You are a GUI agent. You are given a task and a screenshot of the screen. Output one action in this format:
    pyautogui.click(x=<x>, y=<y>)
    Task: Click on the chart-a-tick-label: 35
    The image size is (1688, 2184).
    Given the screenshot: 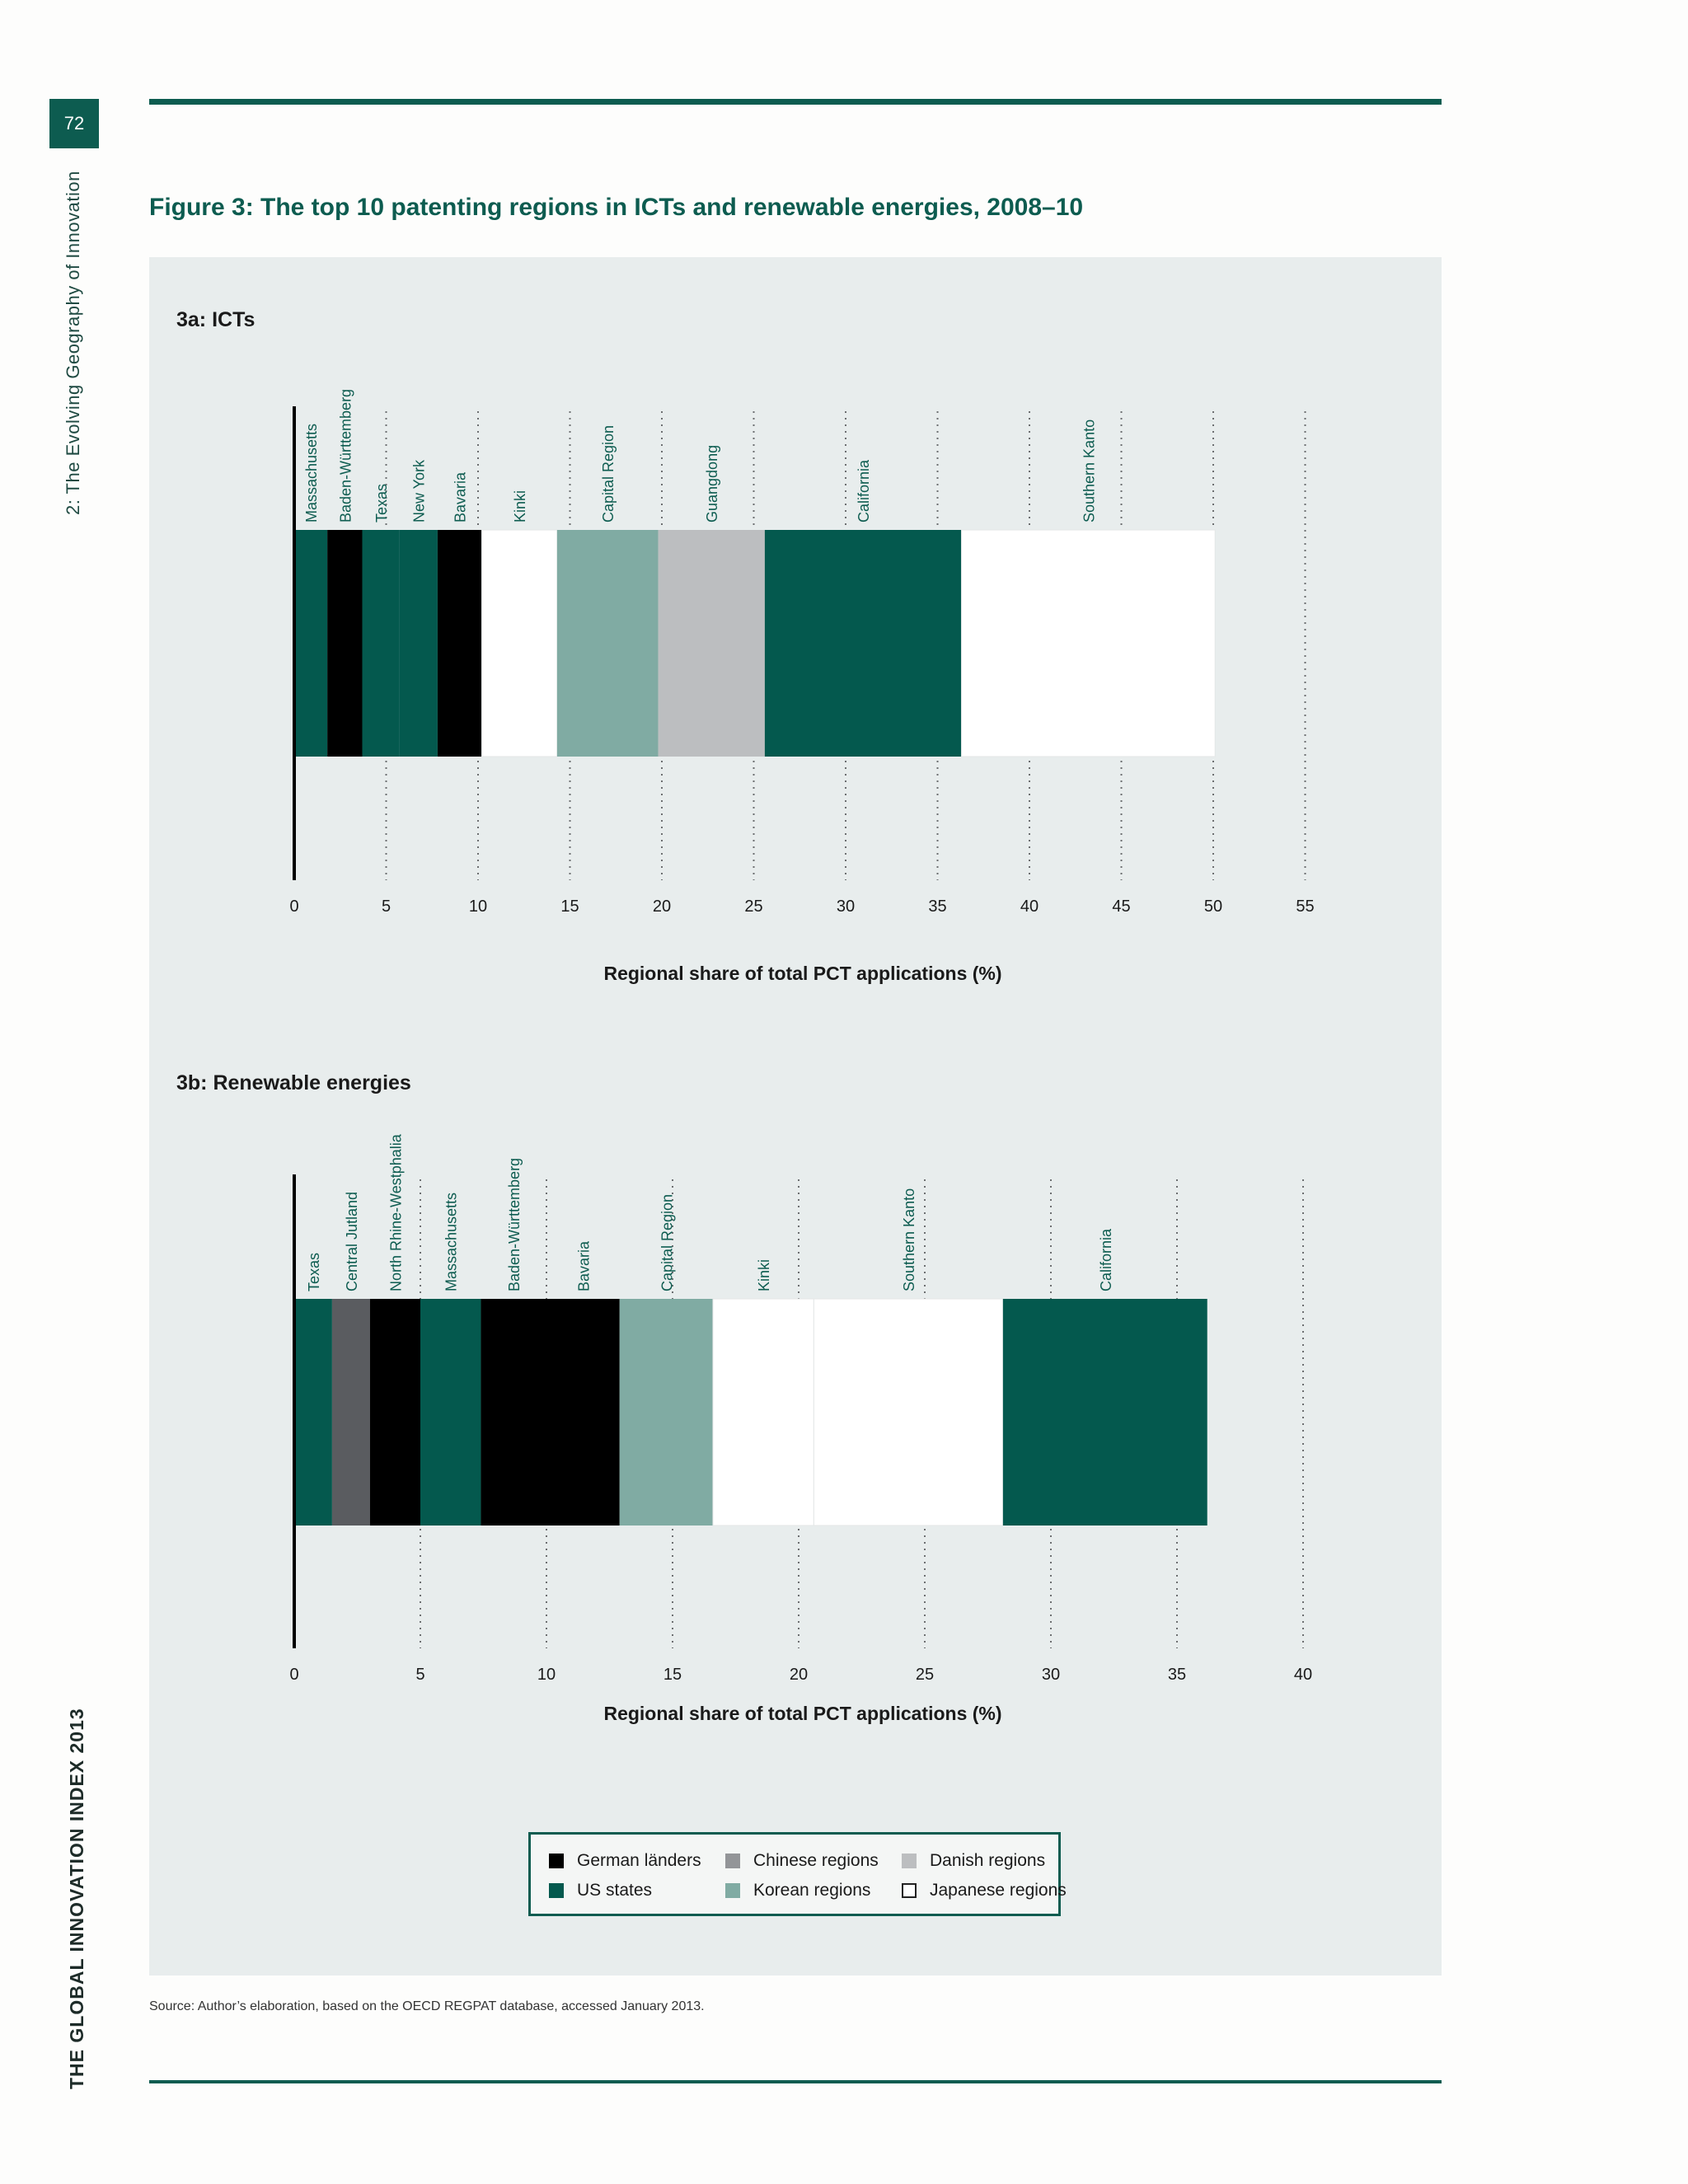 What is the action you would take?
    pyautogui.click(x=937, y=907)
    